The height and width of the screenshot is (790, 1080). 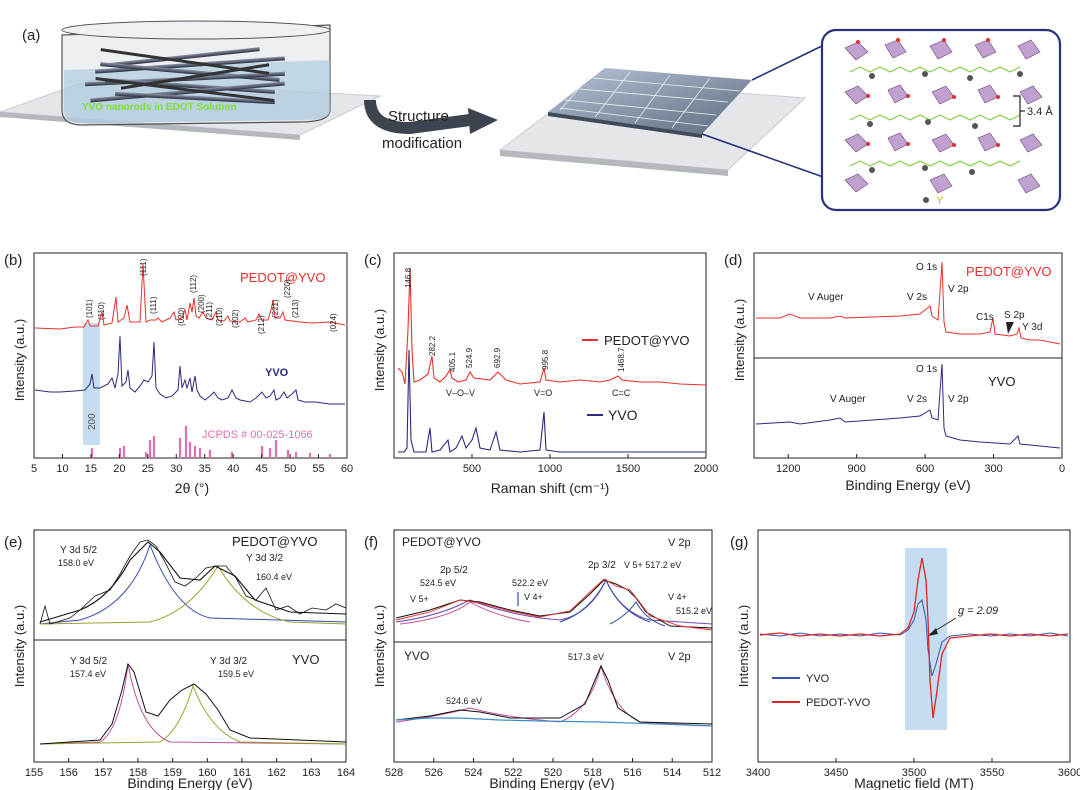 What do you see at coordinates (201, 303) in the screenshot?
I see `svg-text: (200)` at bounding box center [201, 303].